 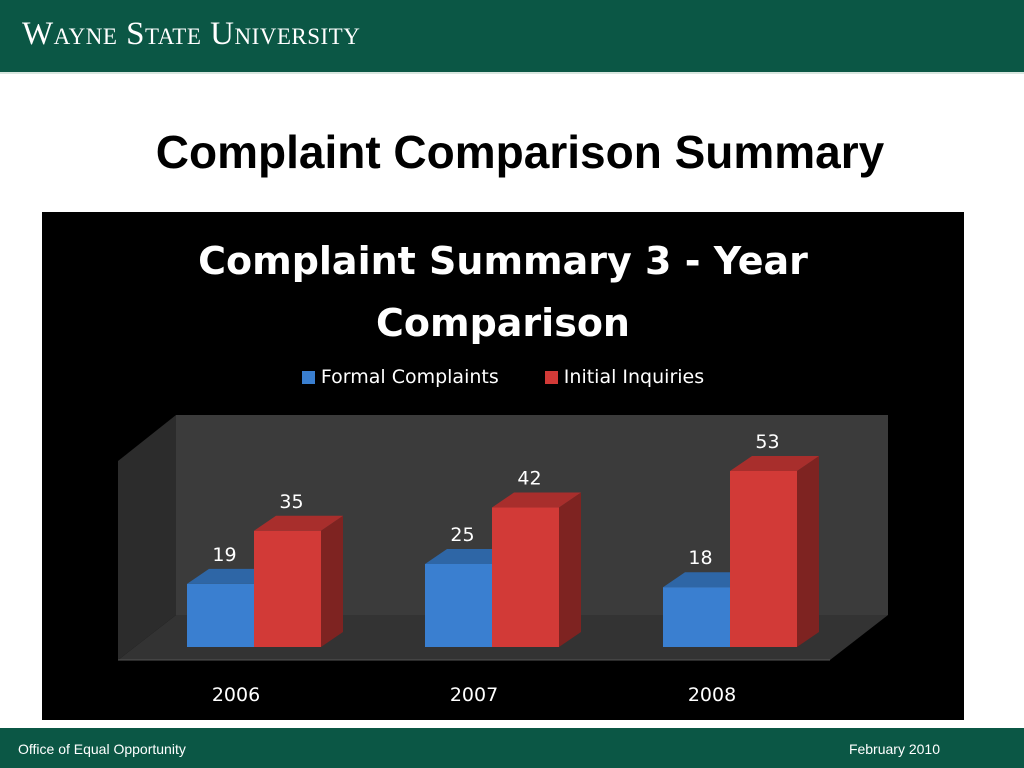 What do you see at coordinates (409, 377) in the screenshot?
I see `legend-label-formal: Formal Complaints` at bounding box center [409, 377].